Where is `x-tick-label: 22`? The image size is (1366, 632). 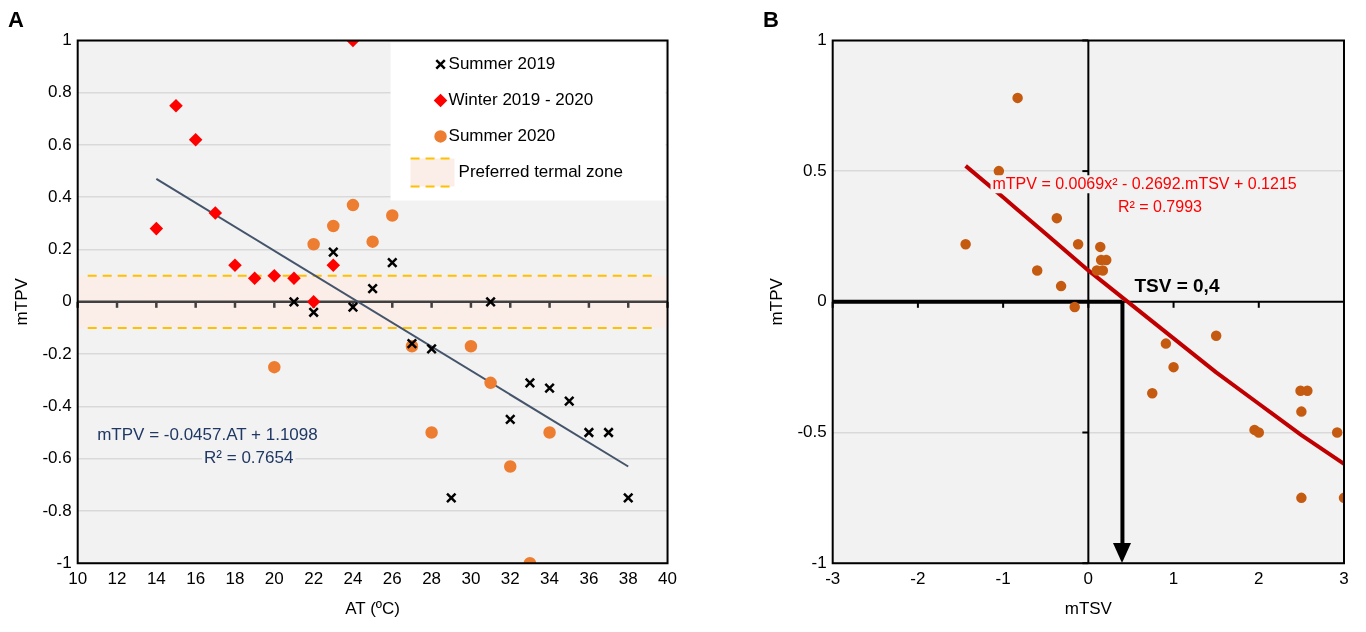 x-tick-label: 22 is located at coordinates (314, 579).